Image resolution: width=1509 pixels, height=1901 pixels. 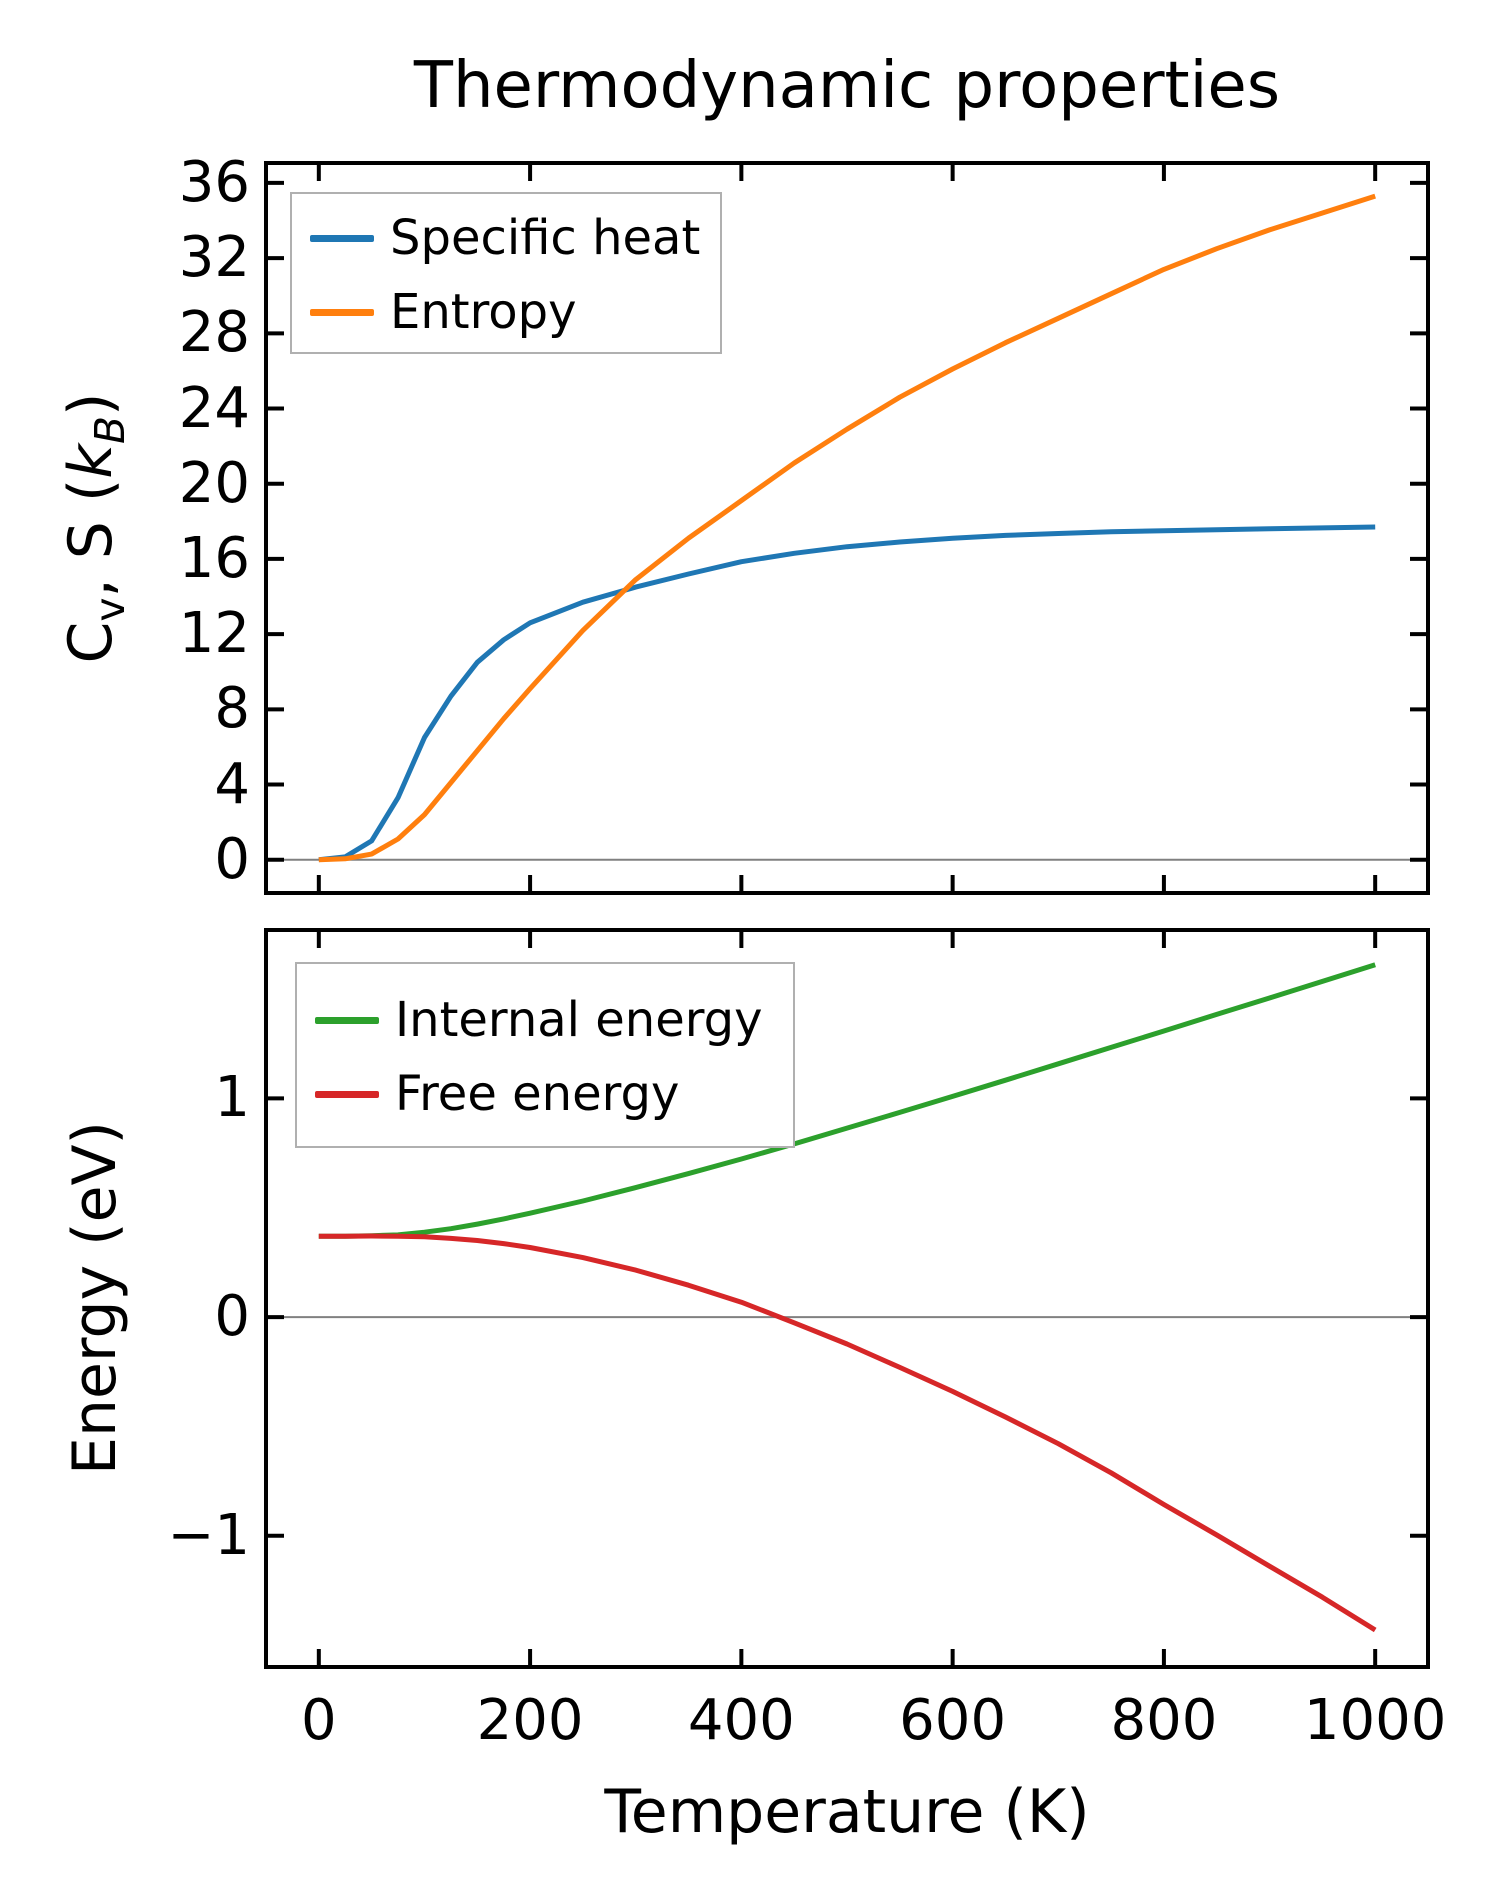 What do you see at coordinates (208, 1535) in the screenshot?
I see `y-tick-label: −1` at bounding box center [208, 1535].